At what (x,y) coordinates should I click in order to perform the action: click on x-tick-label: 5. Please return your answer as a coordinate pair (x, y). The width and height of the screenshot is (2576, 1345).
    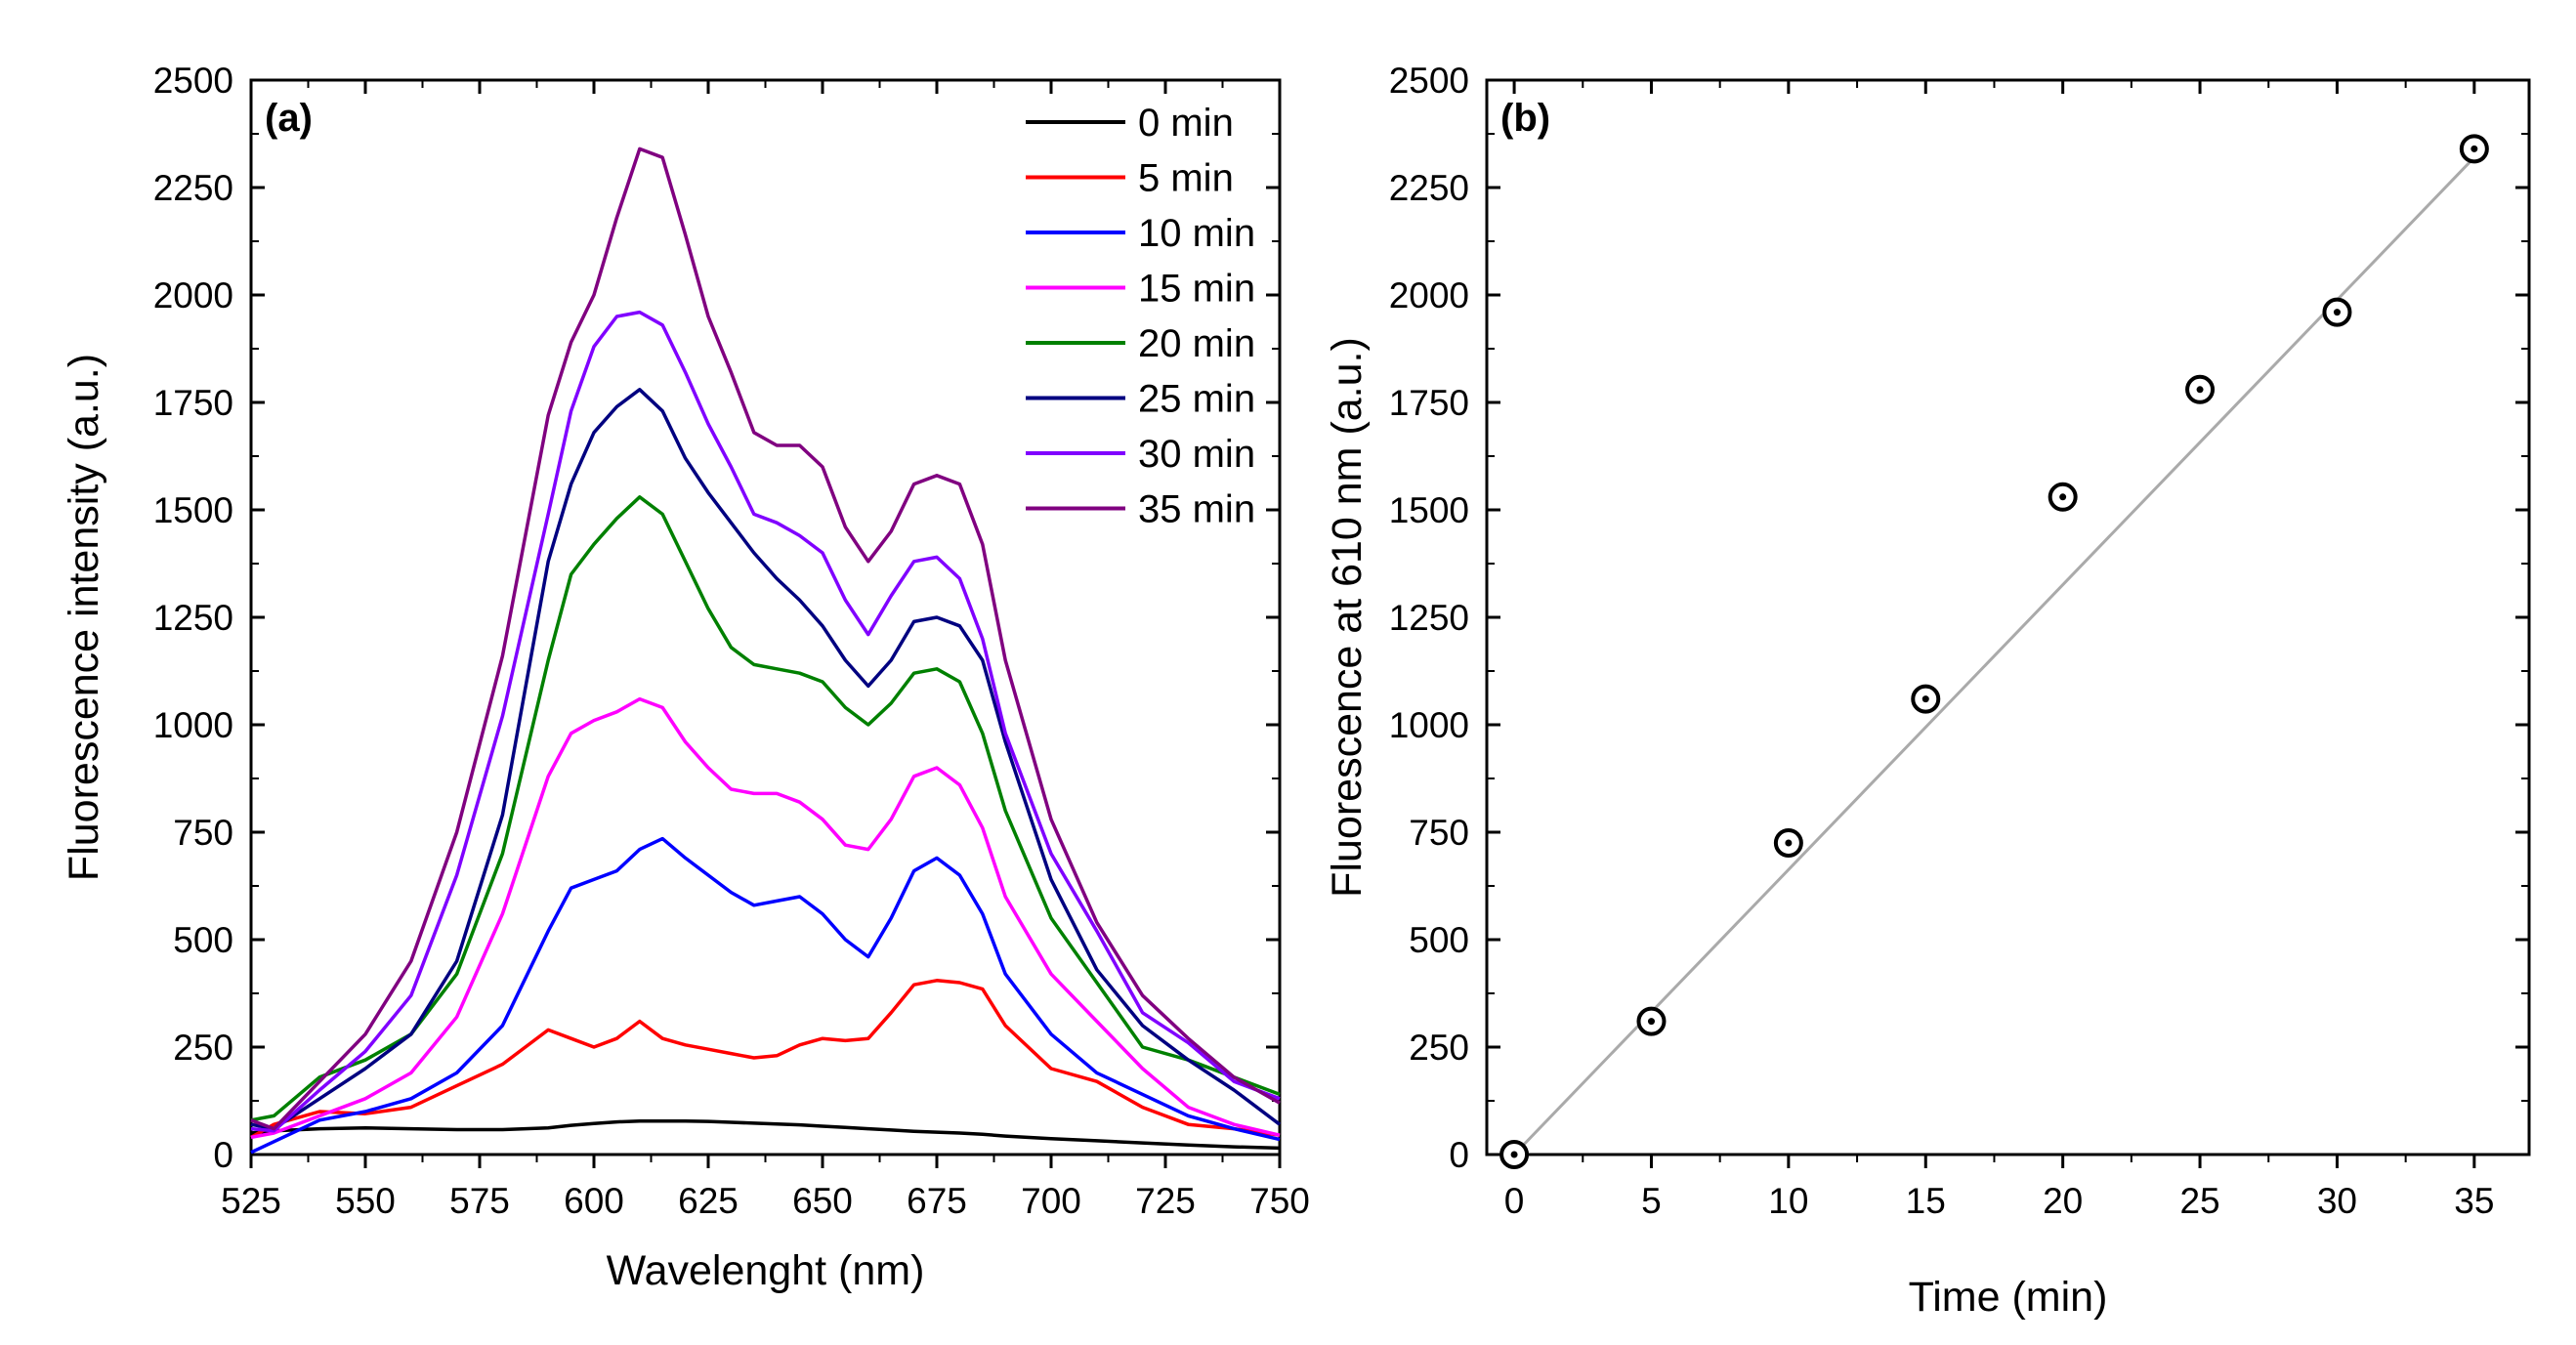
    Looking at the image, I should click on (1651, 1201).